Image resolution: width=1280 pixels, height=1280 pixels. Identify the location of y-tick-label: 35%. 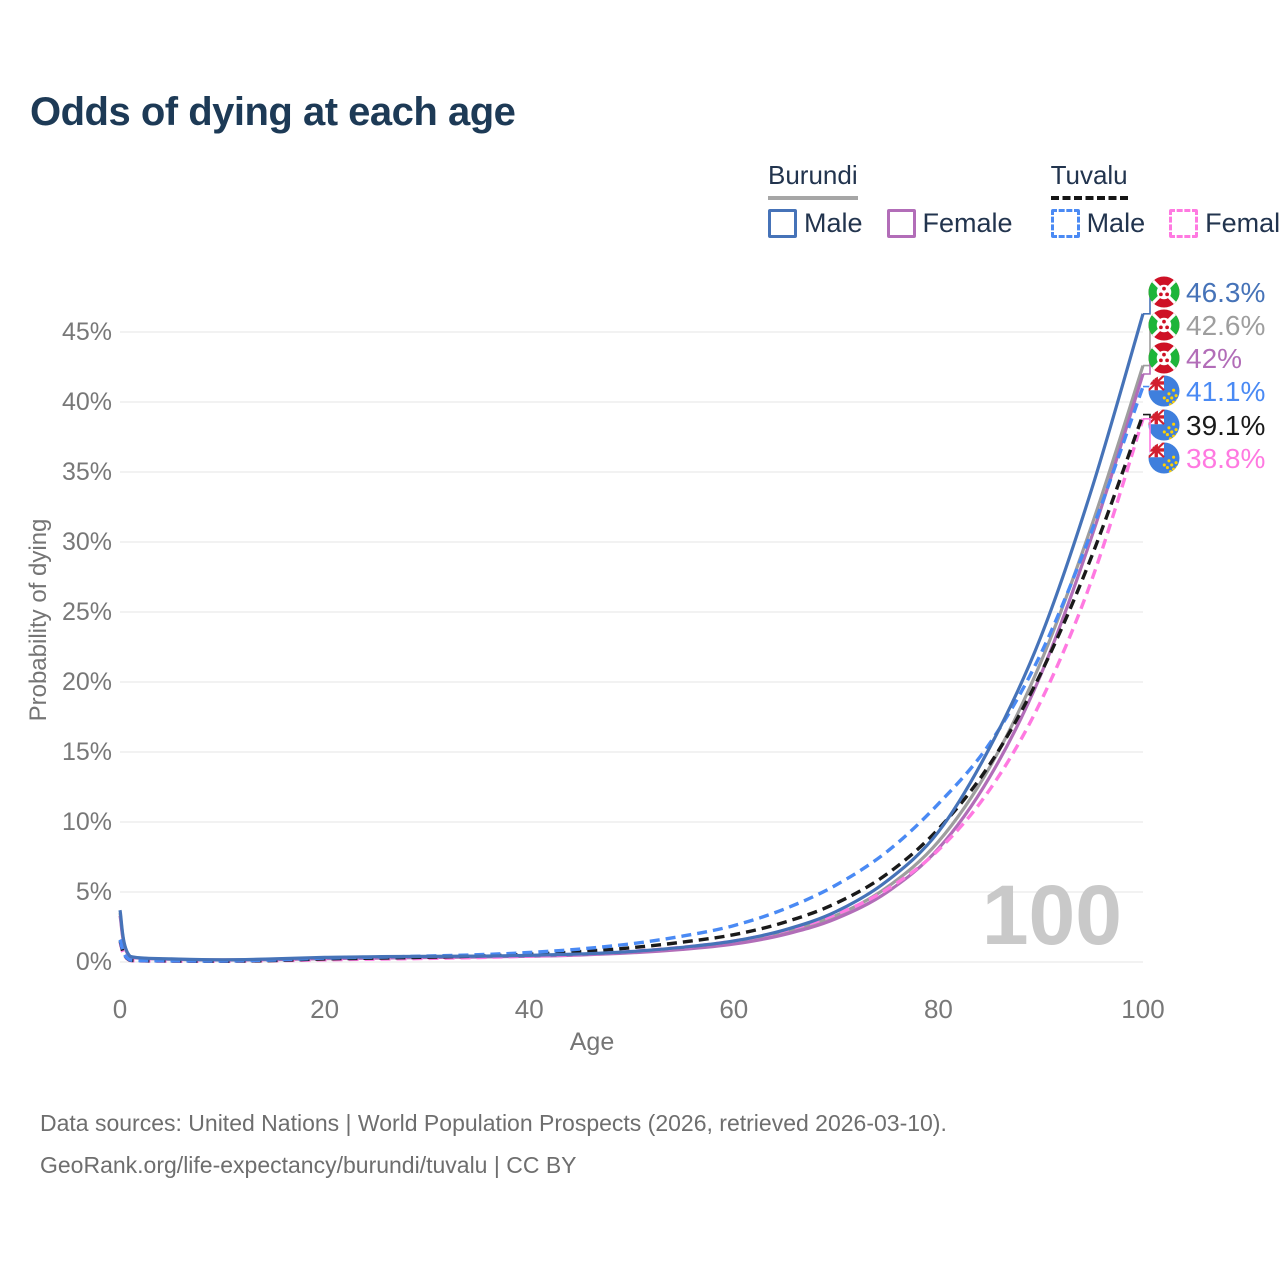
(87, 472).